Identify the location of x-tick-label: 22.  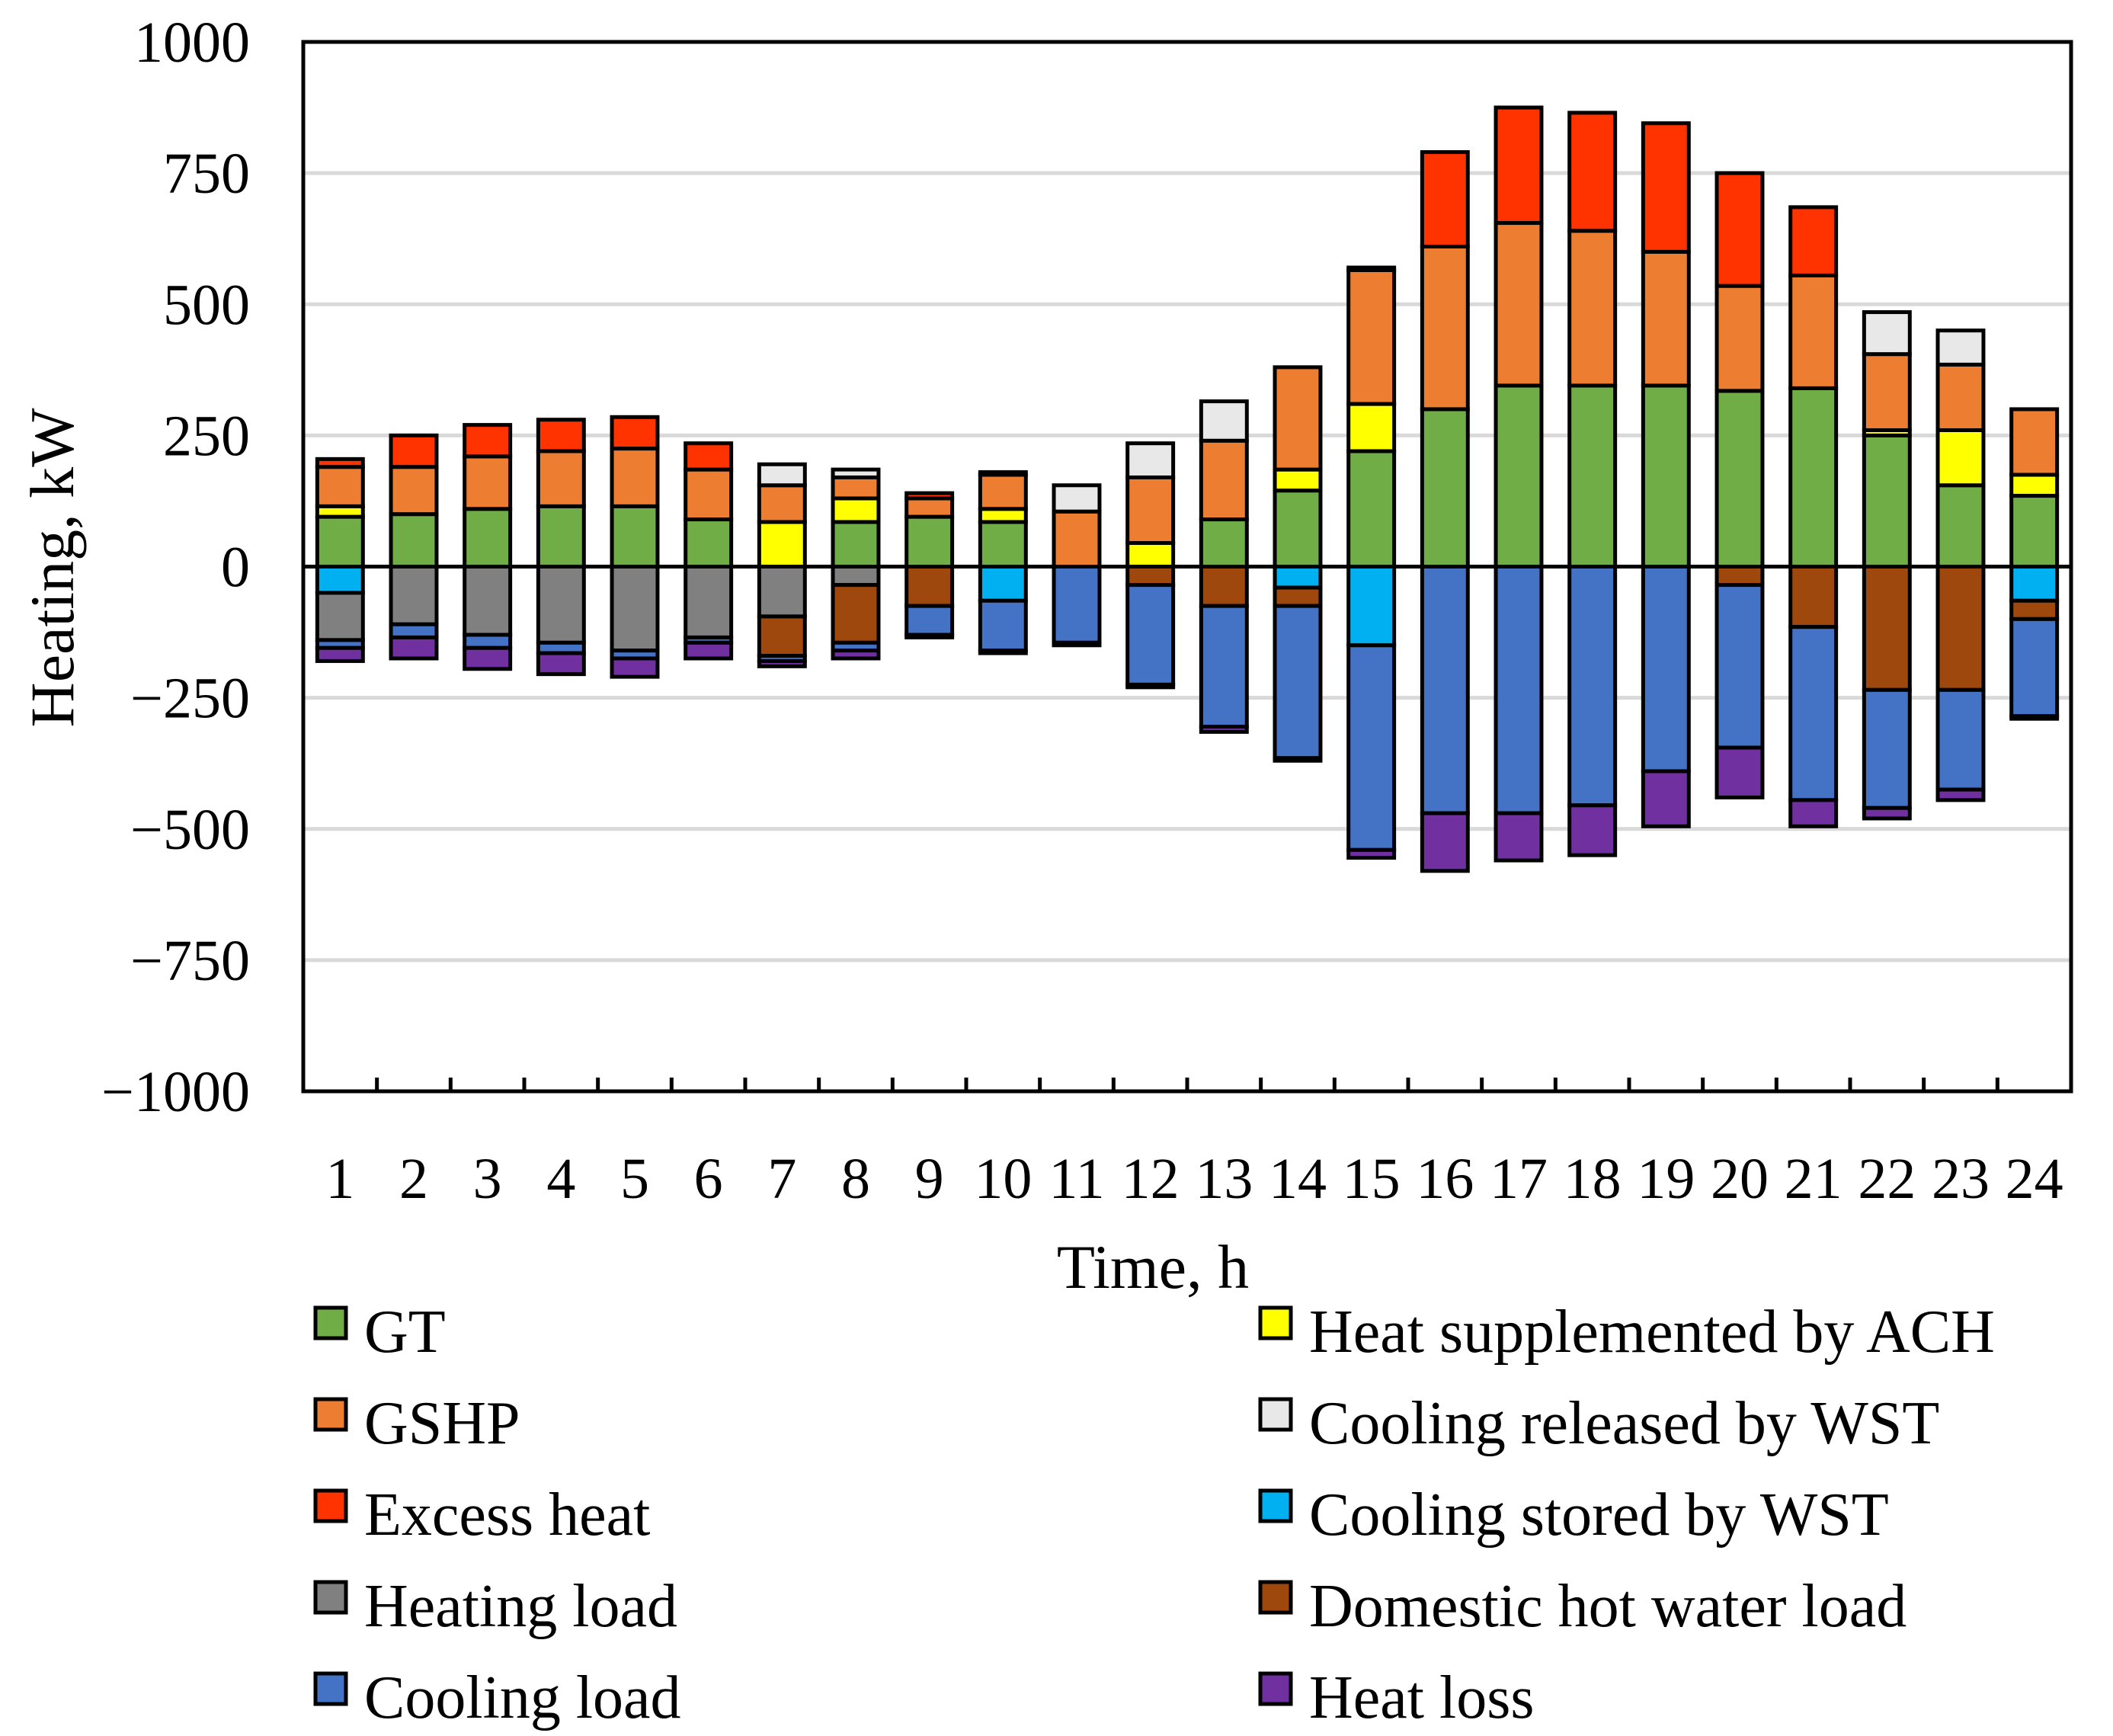
(1887, 1179).